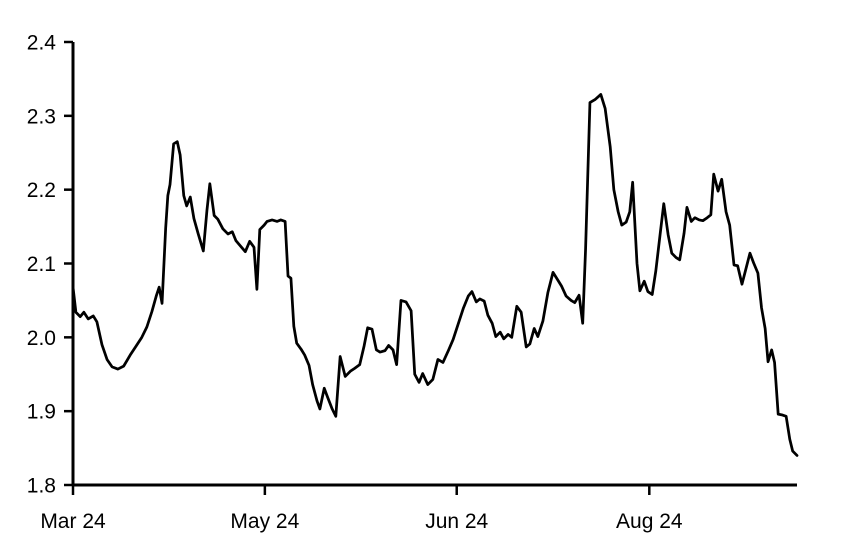 Image resolution: width=852 pixels, height=539 pixels. Describe the element at coordinates (418, 508) in the screenshot. I see `x-axis: Mar 24 May 24 Jun 24 Aug 24` at that location.